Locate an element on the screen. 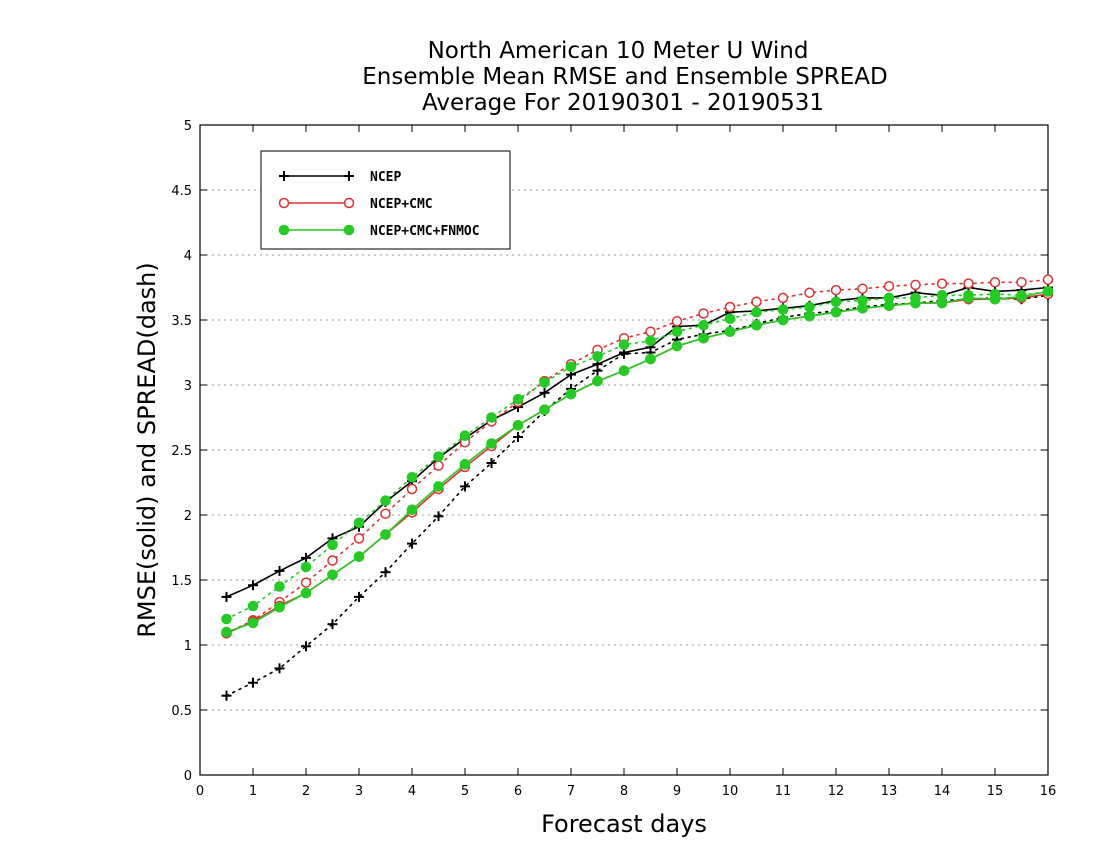 The height and width of the screenshot is (850, 1100). y-tick-label: 3 is located at coordinates (188, 386).